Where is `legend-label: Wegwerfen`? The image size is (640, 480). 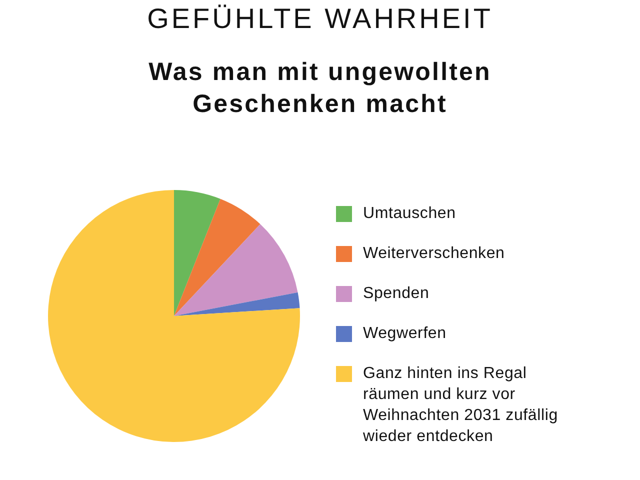 legend-label: Wegwerfen is located at coordinates (404, 334).